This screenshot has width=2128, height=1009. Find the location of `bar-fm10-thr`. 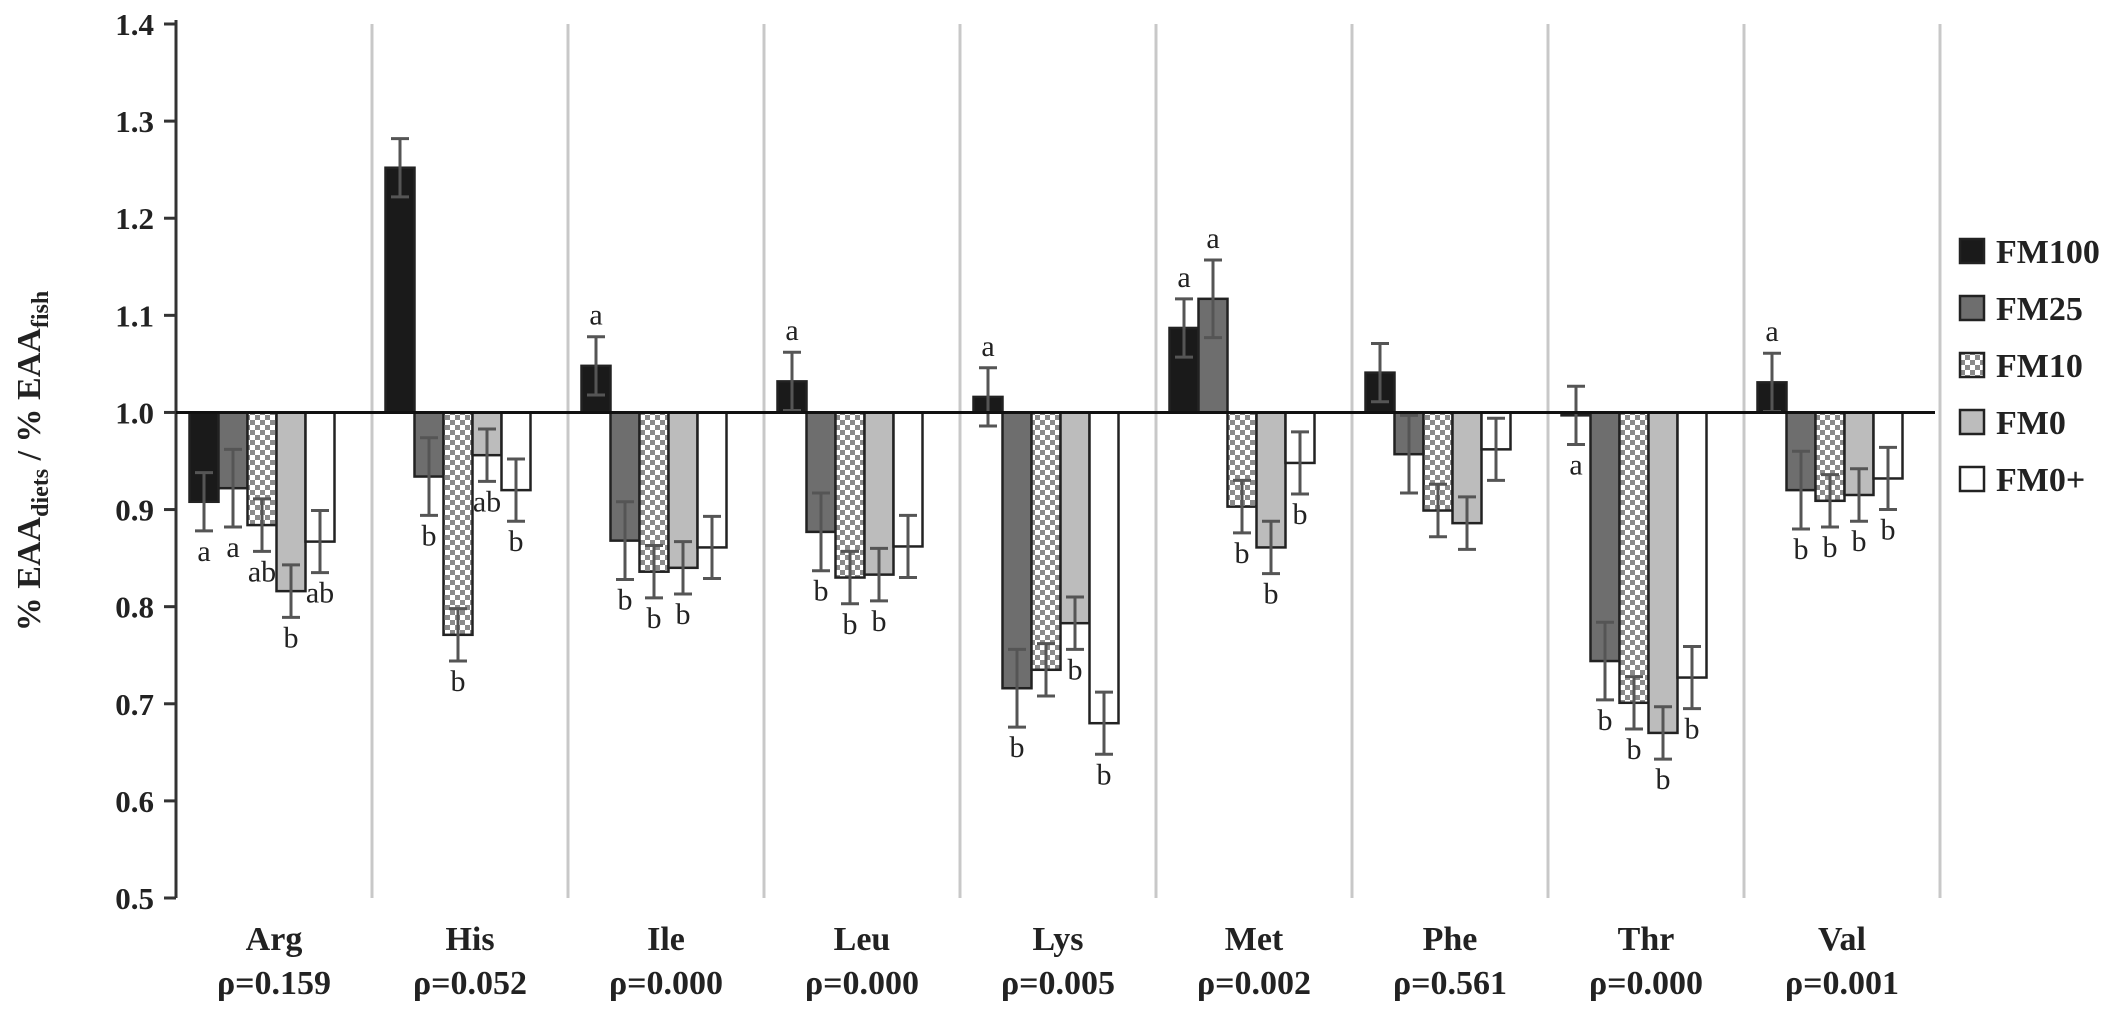

bar-fm10-thr is located at coordinates (1634, 558).